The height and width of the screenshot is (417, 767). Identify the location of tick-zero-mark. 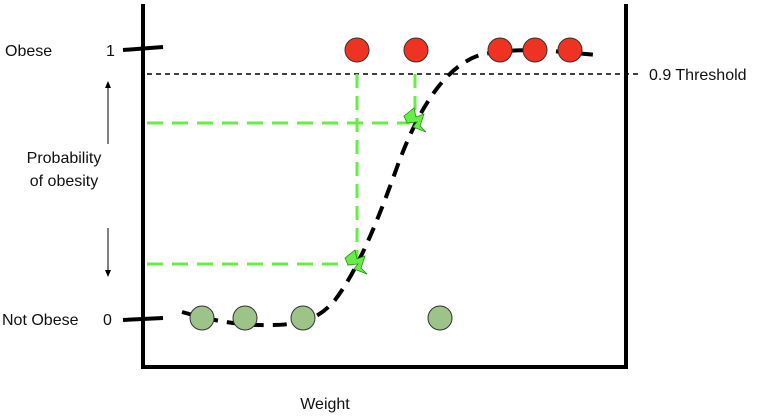
(143, 319).